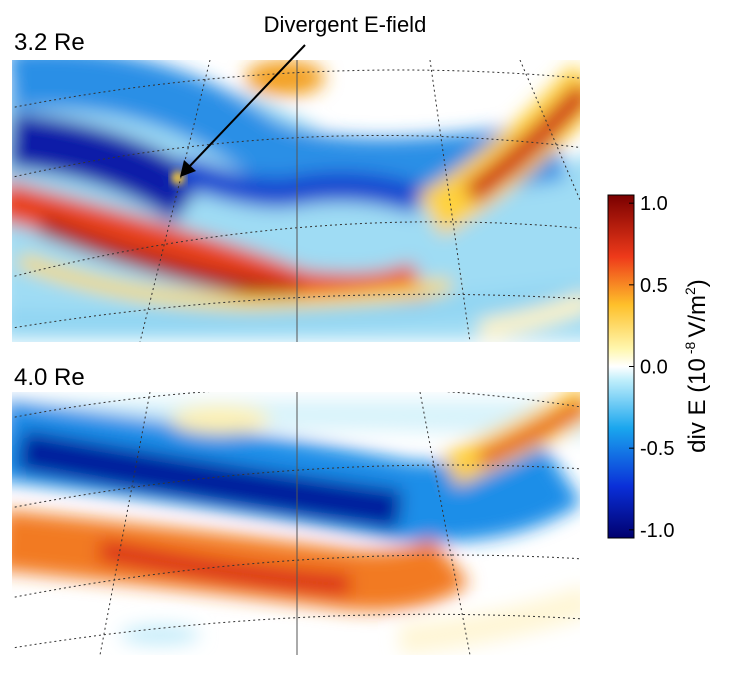 Image resolution: width=740 pixels, height=674 pixels. I want to click on tick-label: 0.0, so click(654, 368).